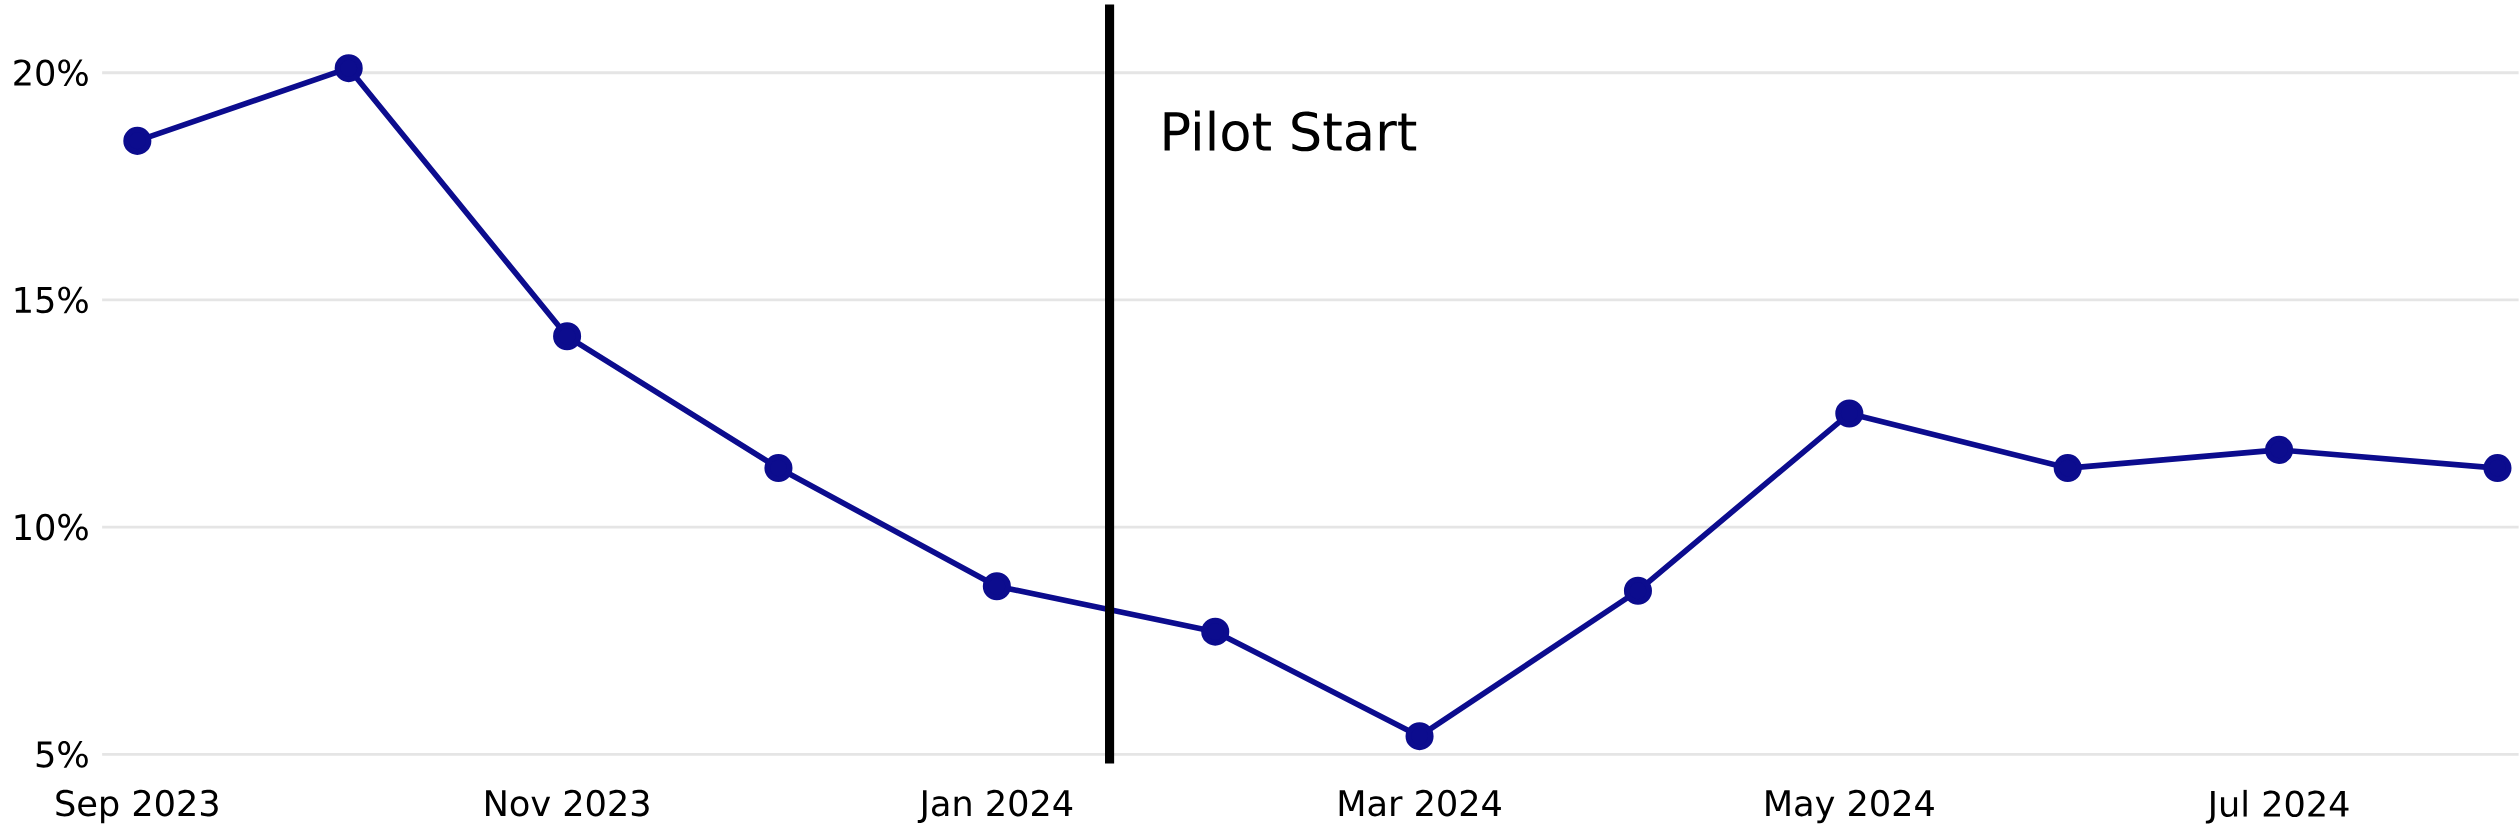 The image size is (2520, 835). What do you see at coordinates (1850, 806) in the screenshot?
I see `x-tick-label: May 2024` at bounding box center [1850, 806].